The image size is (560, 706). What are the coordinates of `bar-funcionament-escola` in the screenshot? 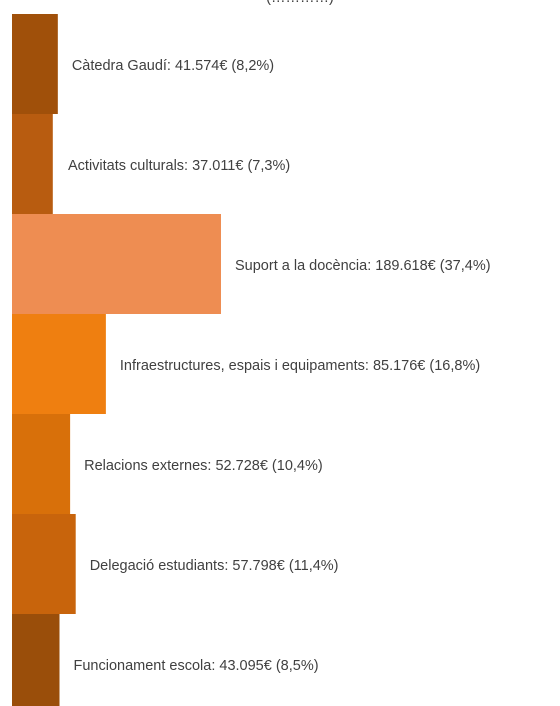 It's located at (36, 660).